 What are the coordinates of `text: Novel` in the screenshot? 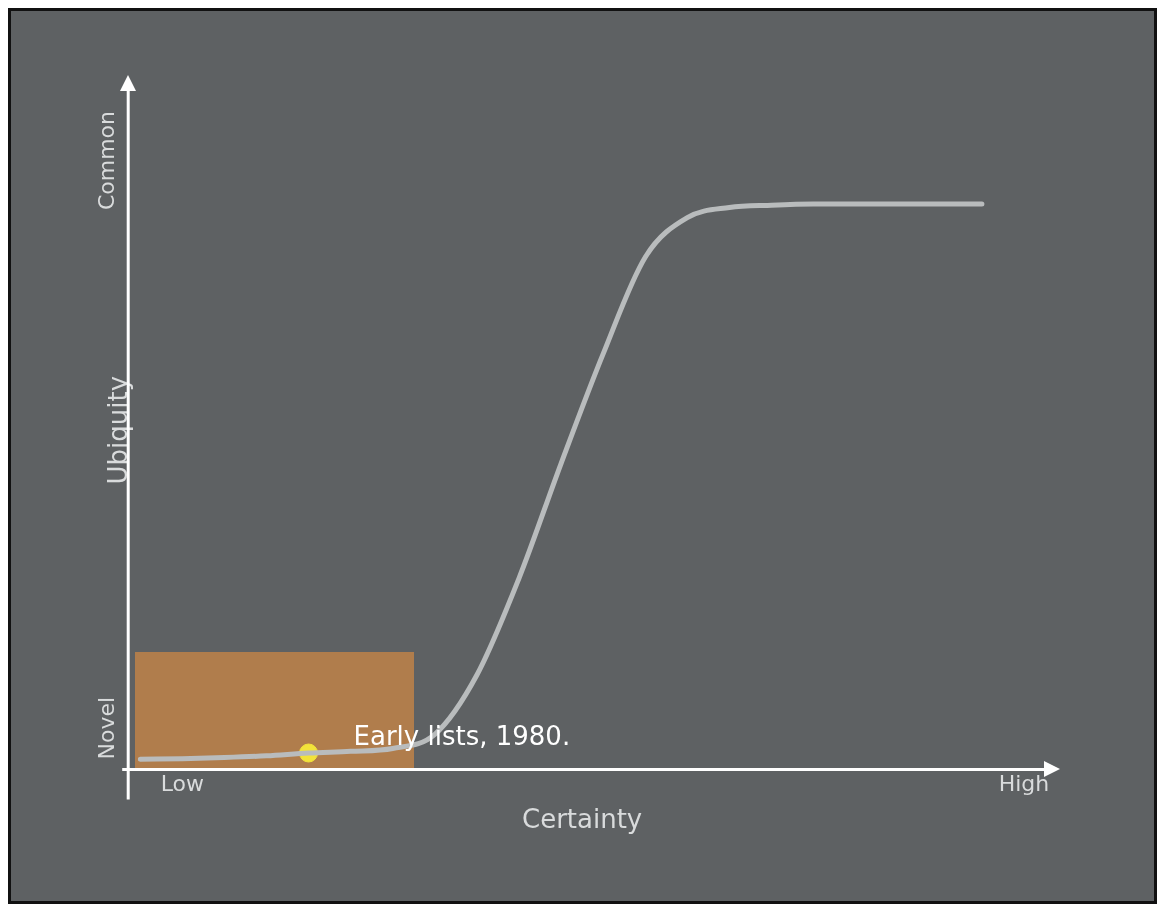 It's located at (106, 728).